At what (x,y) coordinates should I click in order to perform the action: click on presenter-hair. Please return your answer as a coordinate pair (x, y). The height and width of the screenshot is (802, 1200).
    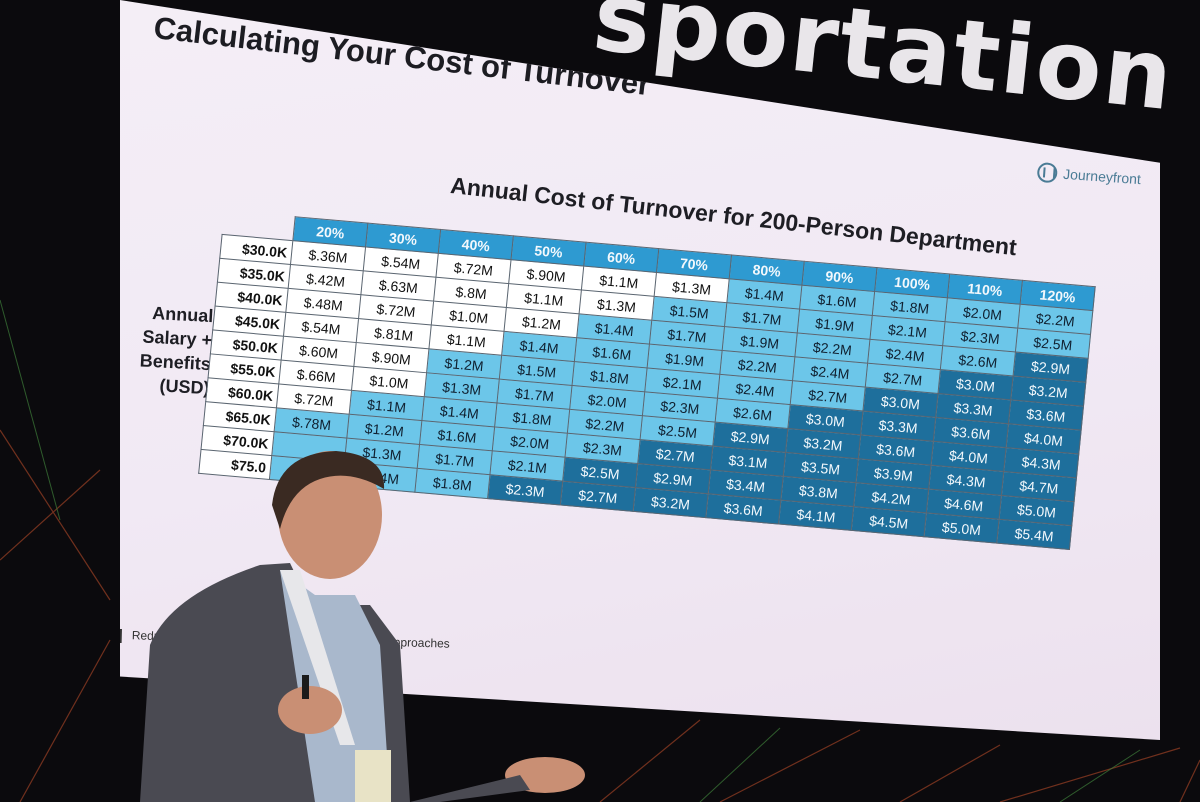
    Looking at the image, I should click on (328, 490).